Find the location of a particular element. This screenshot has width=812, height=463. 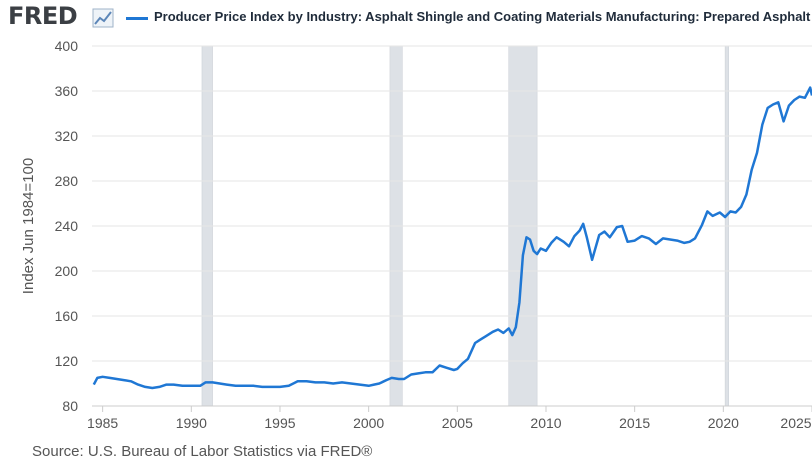

y-tick-label: 120 is located at coordinates (67, 361).